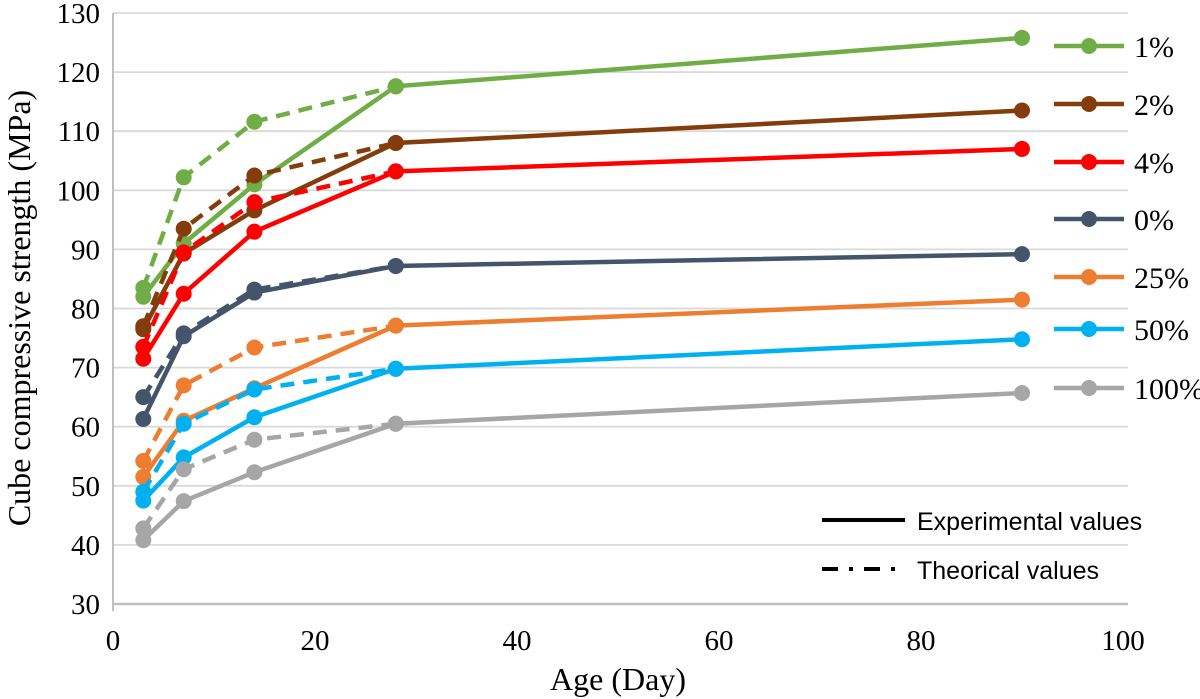  Describe the element at coordinates (269, 258) in the screenshot. I see `series-4pct-theoretical-line` at that location.